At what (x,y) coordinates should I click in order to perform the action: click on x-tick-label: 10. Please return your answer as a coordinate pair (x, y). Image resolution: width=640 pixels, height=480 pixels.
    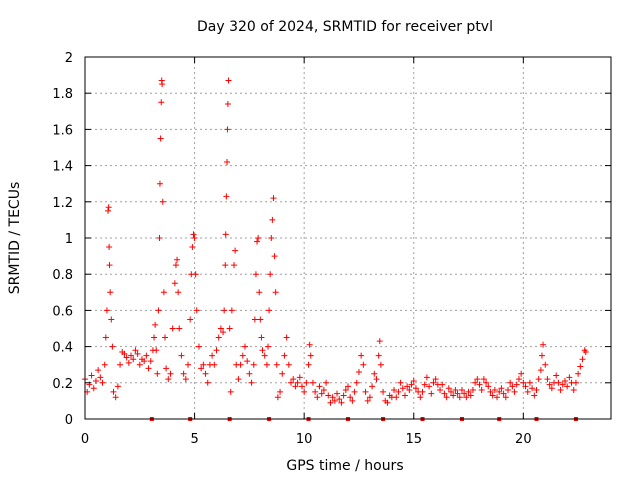
    Looking at the image, I should click on (304, 439).